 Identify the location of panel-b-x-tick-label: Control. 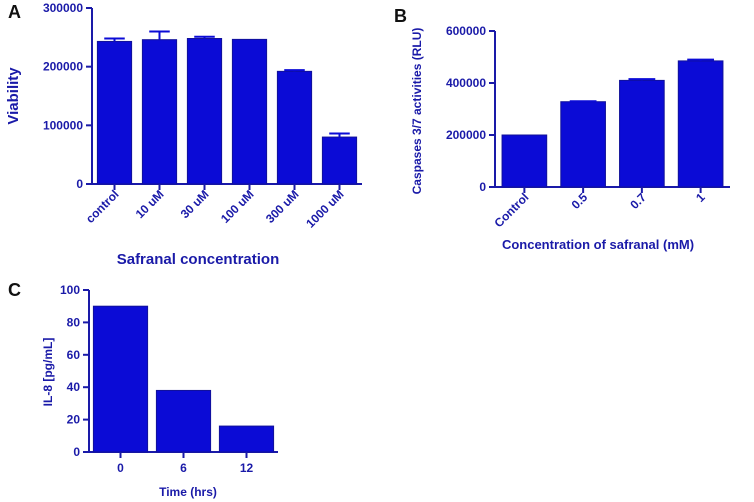
(511, 210).